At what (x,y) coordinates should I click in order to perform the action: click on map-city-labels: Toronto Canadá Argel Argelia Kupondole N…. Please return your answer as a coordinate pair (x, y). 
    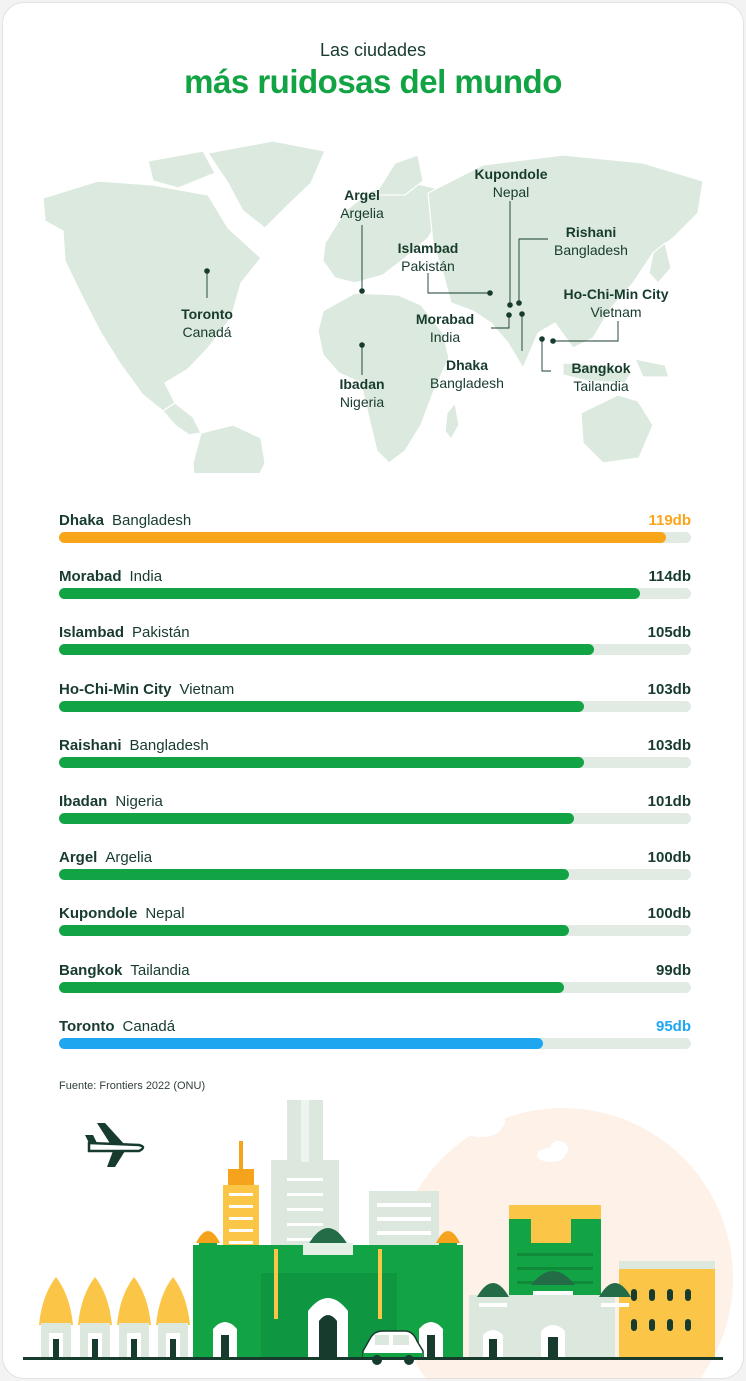
    Looking at the image, I should click on (425, 288).